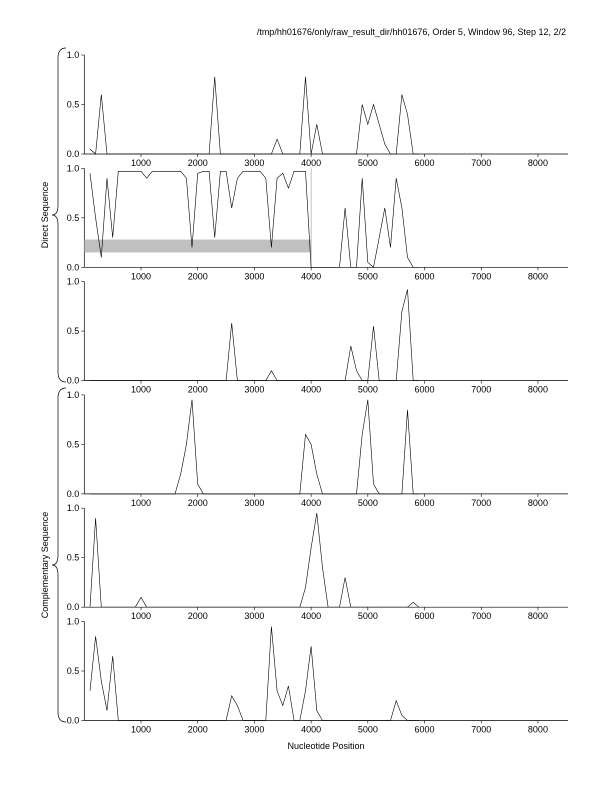 The image size is (612, 792). What do you see at coordinates (59, 215) in the screenshot?
I see `direct-brace` at bounding box center [59, 215].